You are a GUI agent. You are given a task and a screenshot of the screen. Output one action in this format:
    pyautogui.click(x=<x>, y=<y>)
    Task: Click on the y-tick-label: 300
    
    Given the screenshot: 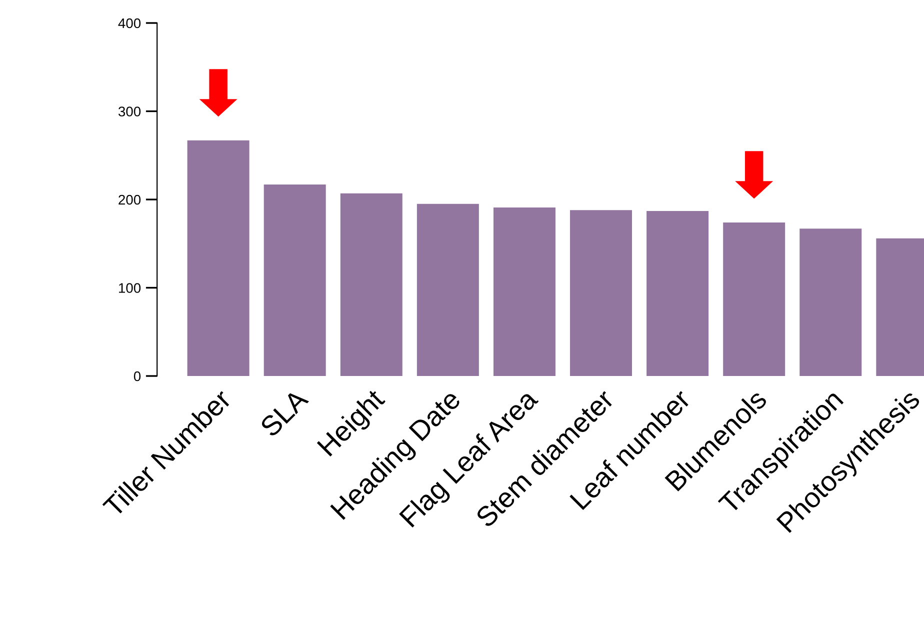 What is the action you would take?
    pyautogui.click(x=129, y=111)
    